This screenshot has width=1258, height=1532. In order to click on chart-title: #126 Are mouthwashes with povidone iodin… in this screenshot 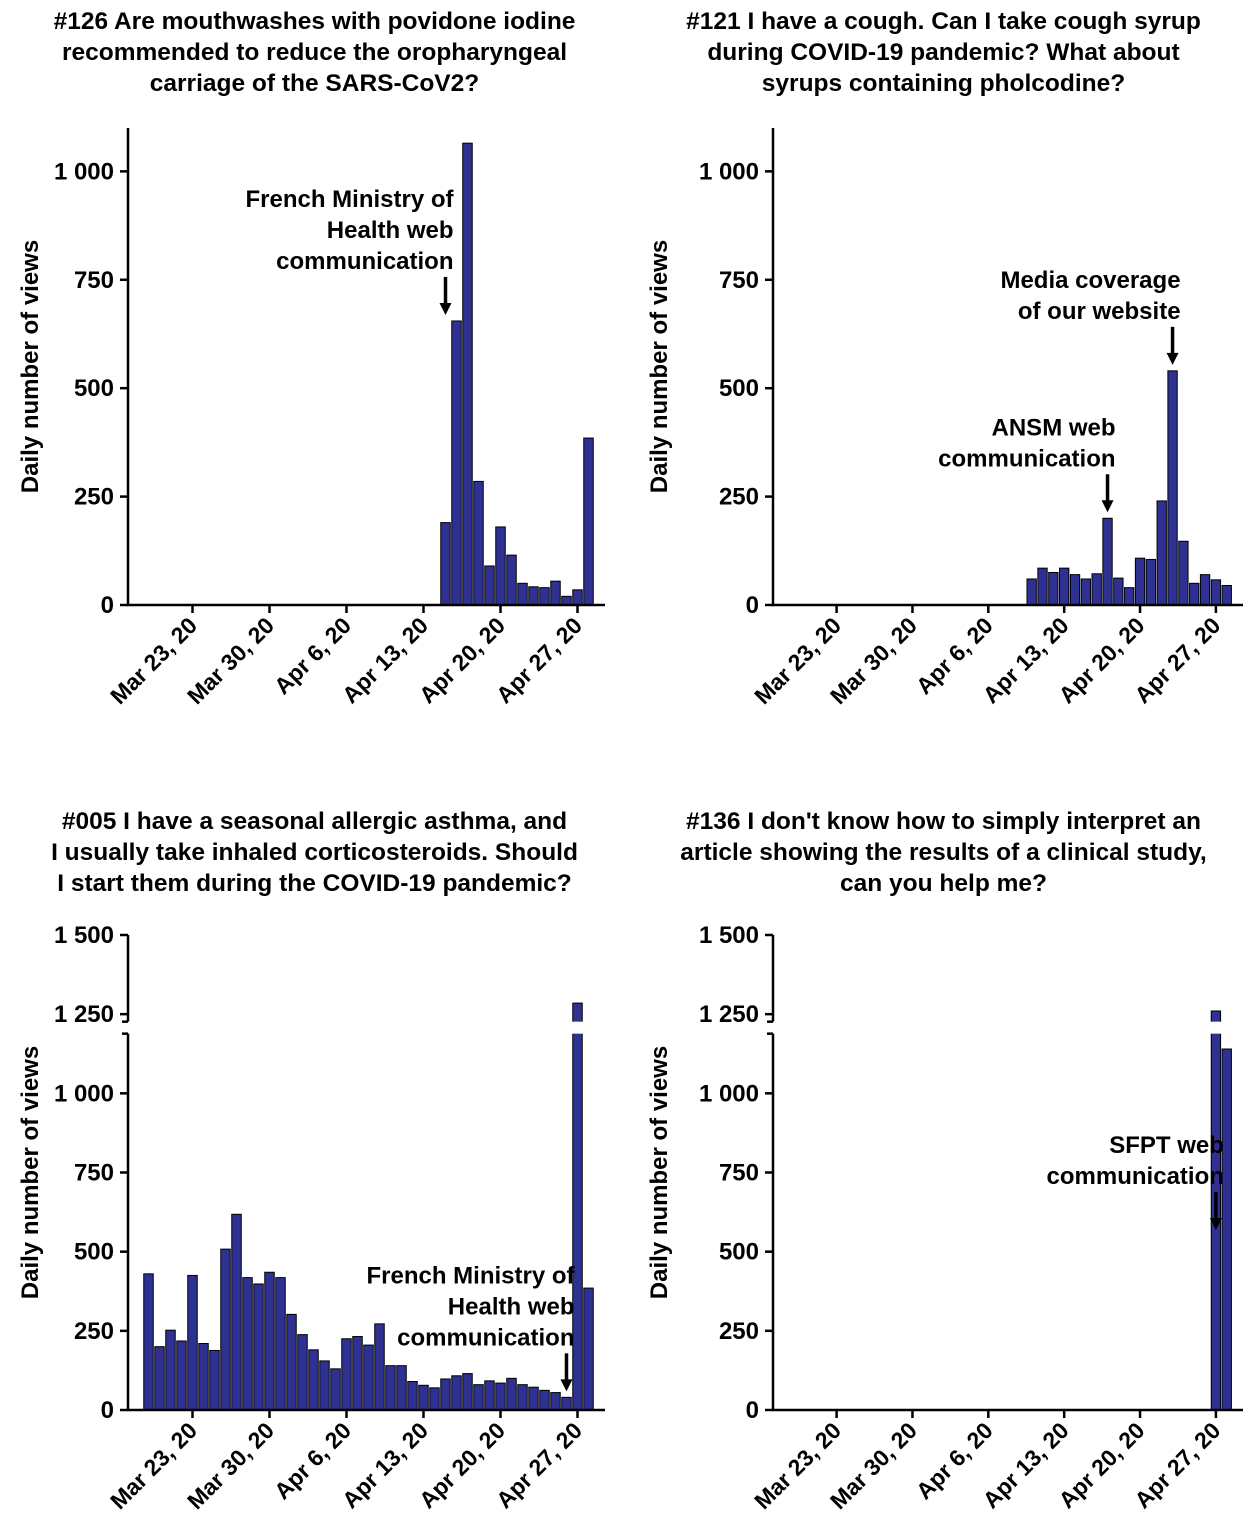, I will do `click(314, 52)`.